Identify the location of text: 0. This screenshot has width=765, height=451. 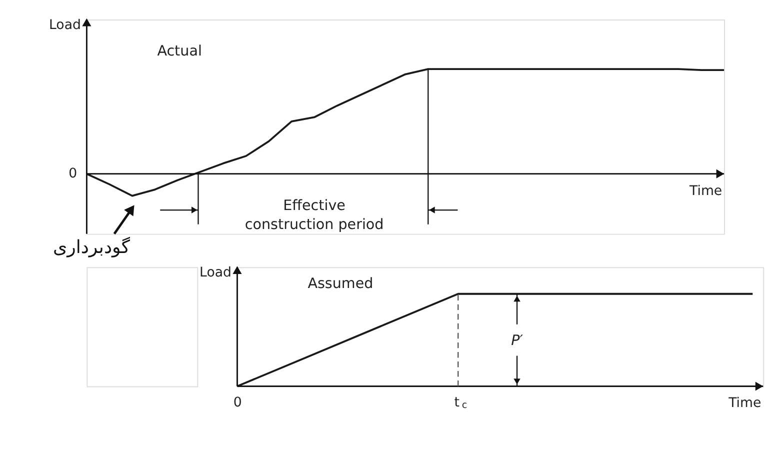
(73, 174).